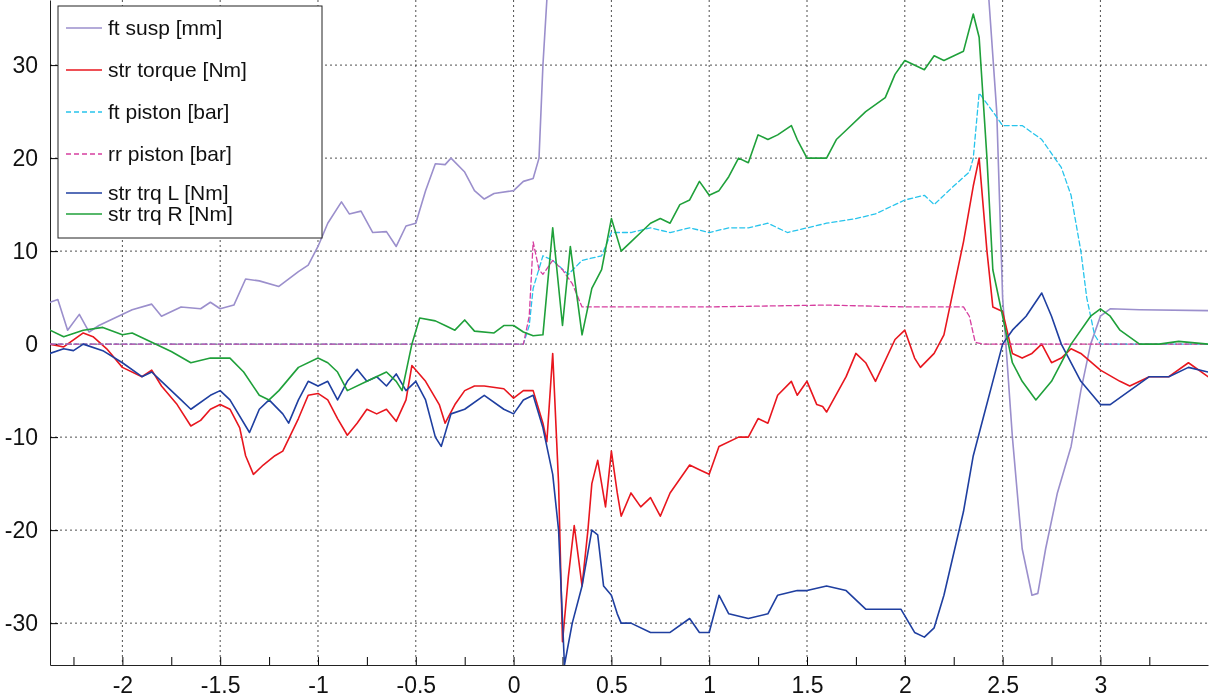 This screenshot has width=1211, height=698. What do you see at coordinates (168, 192) in the screenshot?
I see `legend-label: str trq L [Nm]` at bounding box center [168, 192].